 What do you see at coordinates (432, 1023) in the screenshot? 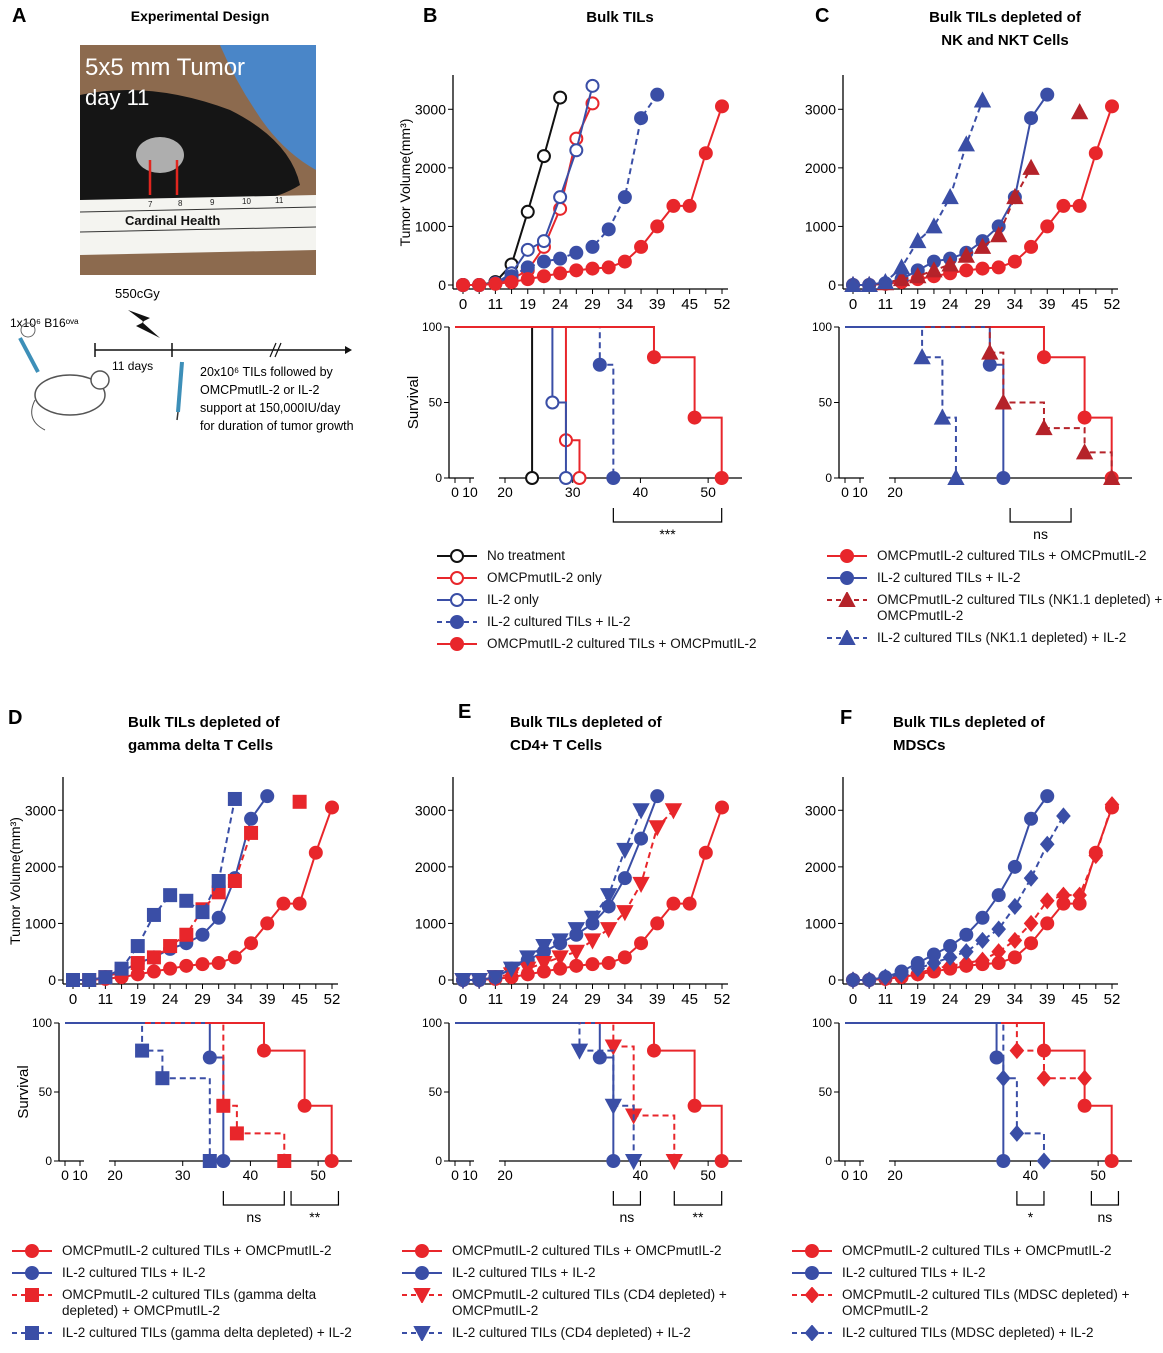
I see `y-tick-label: 100` at bounding box center [432, 1023].